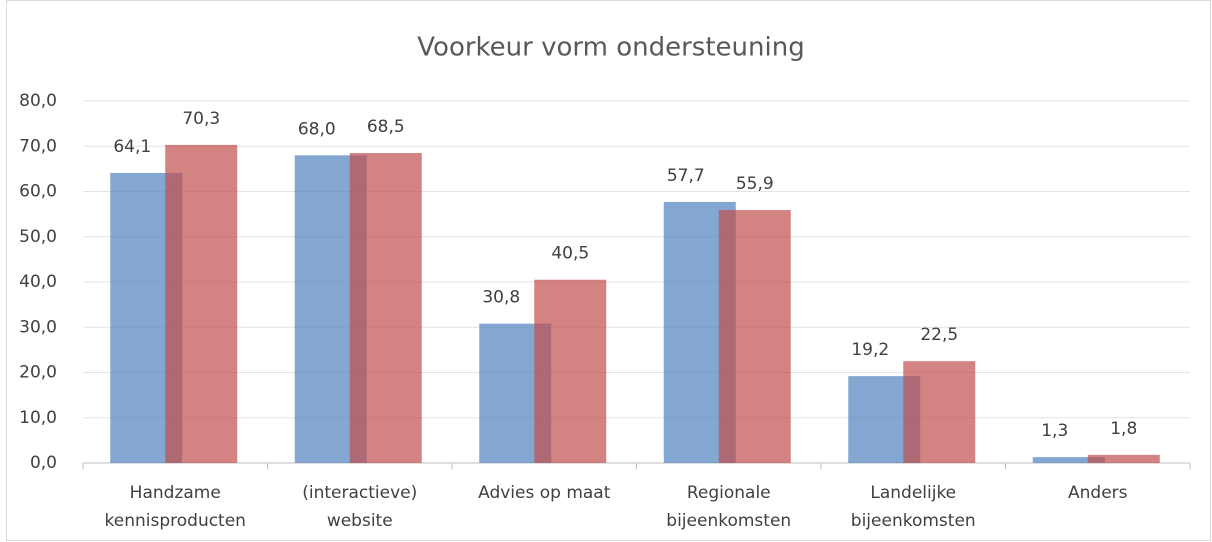 The image size is (1212, 542). I want to click on data-label: 68,0, so click(317, 129).